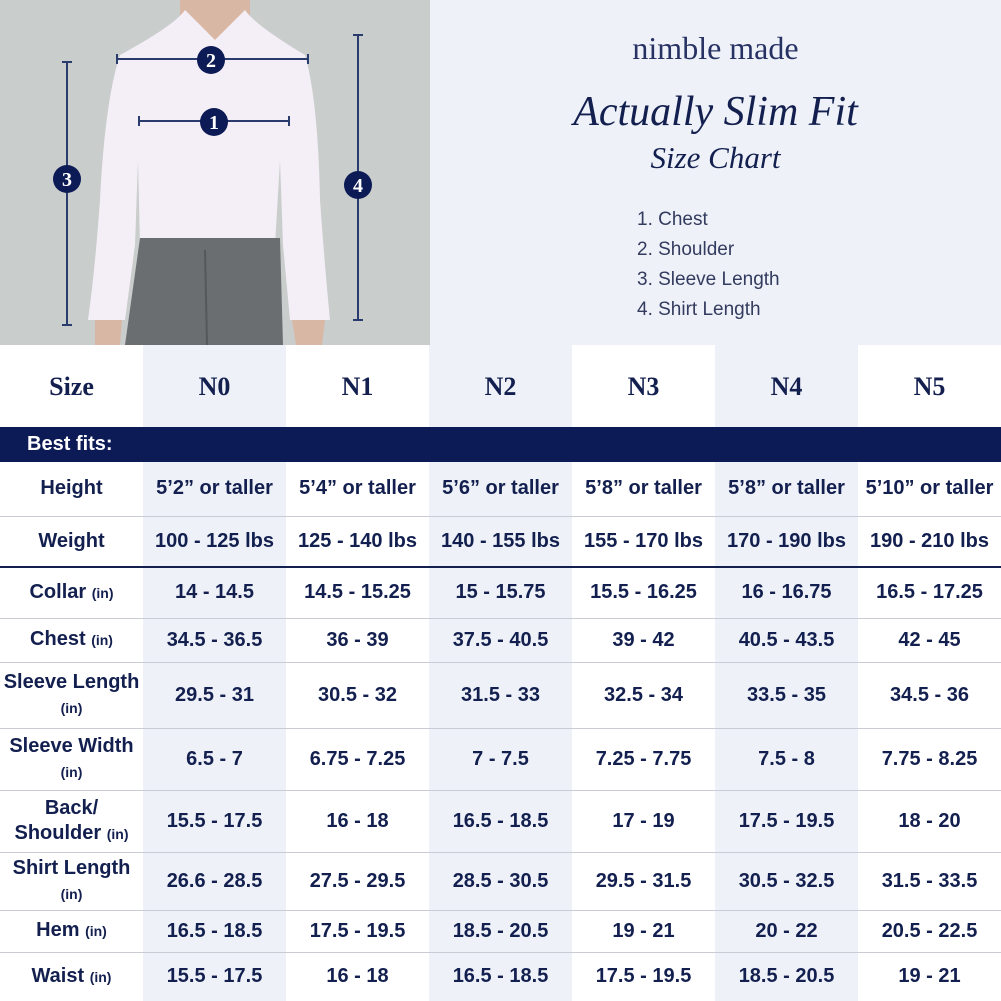  I want to click on table-cell: 28.5 - 30.5, so click(500, 881).